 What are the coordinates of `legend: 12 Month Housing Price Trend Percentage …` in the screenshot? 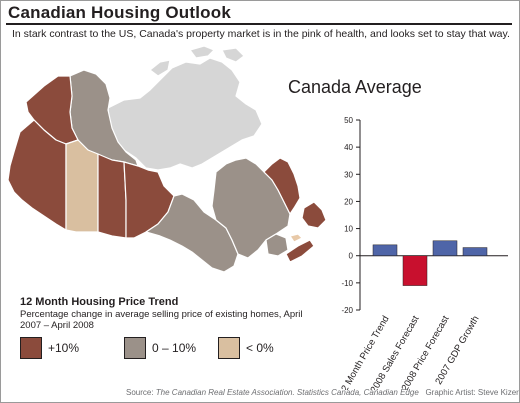 It's located at (170, 327).